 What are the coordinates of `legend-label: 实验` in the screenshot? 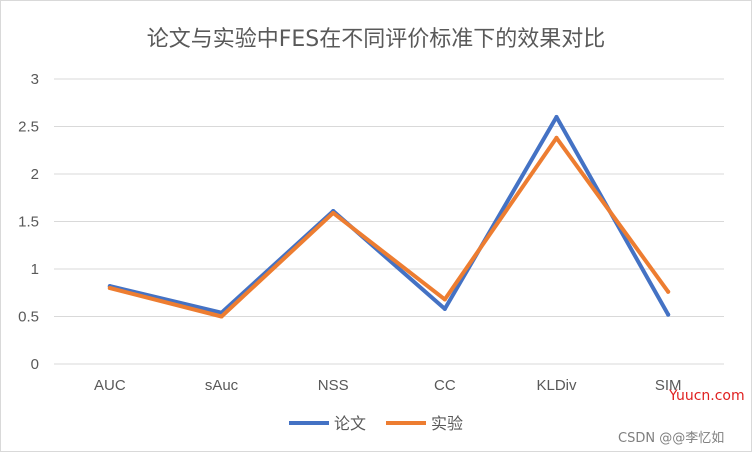 It's located at (447, 423).